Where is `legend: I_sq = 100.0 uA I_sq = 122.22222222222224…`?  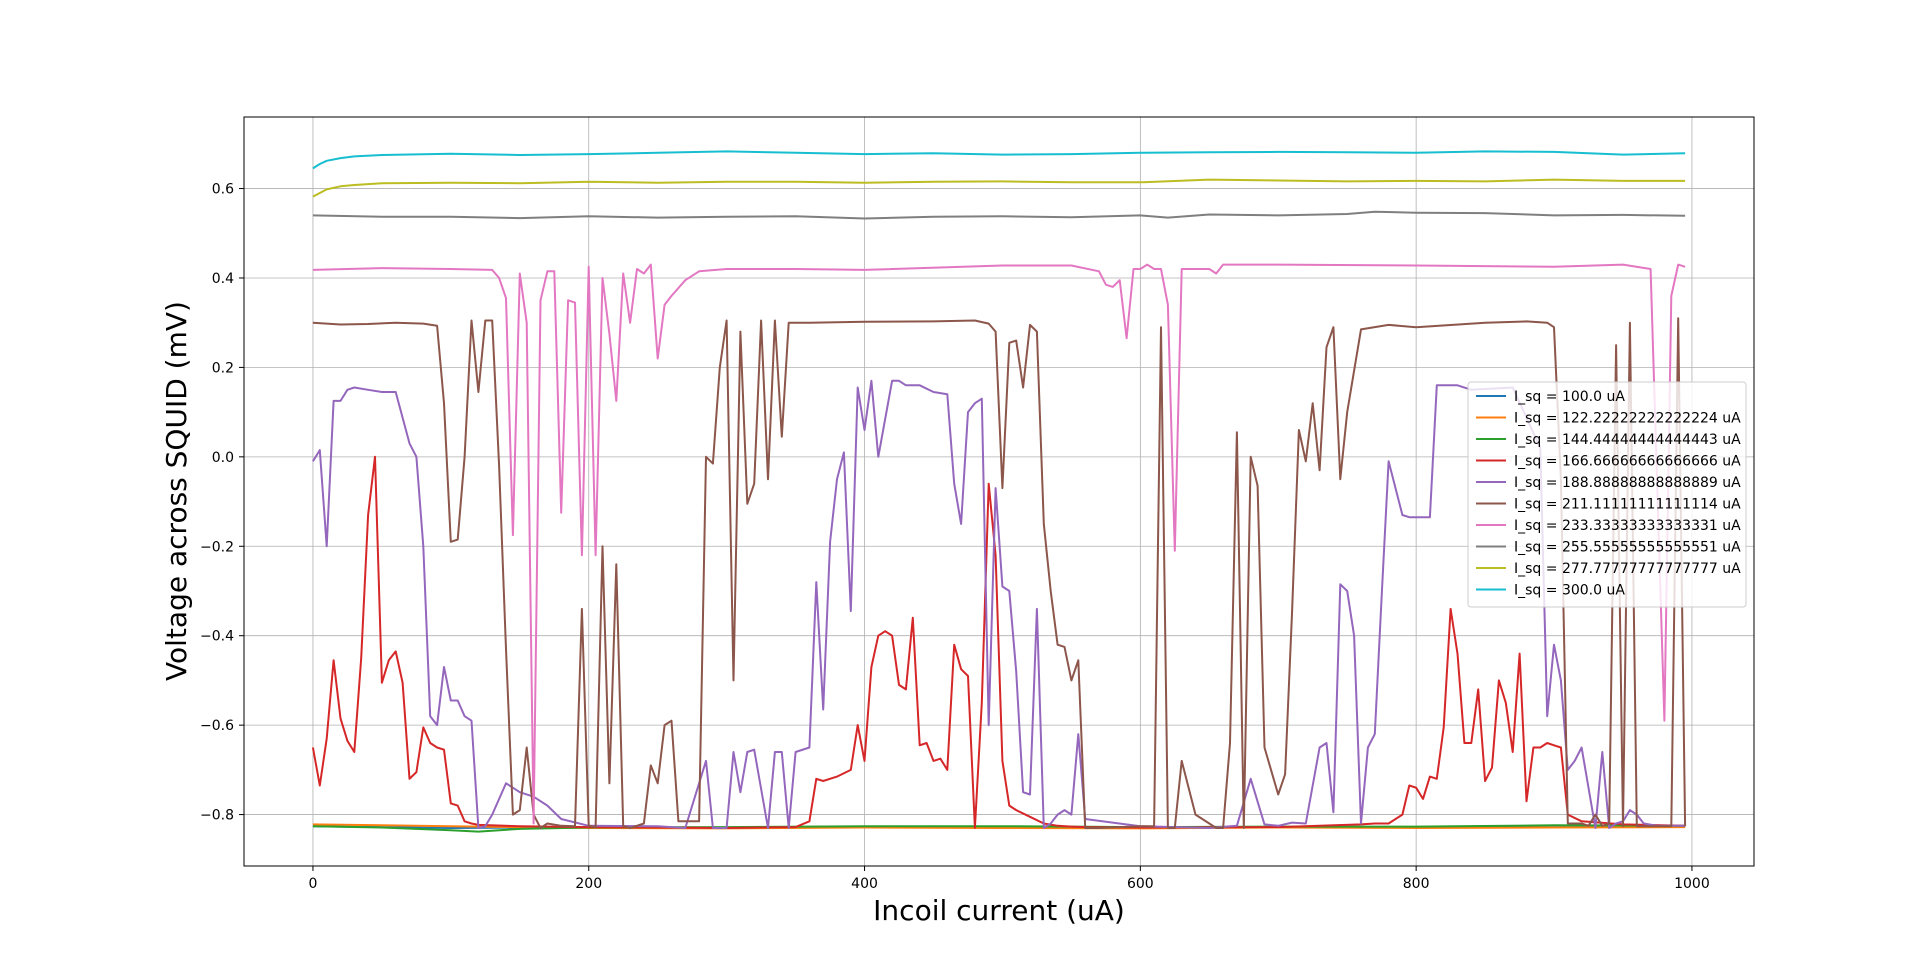 legend: I_sq = 100.0 uA I_sq = 122.22222222222224… is located at coordinates (1607, 494).